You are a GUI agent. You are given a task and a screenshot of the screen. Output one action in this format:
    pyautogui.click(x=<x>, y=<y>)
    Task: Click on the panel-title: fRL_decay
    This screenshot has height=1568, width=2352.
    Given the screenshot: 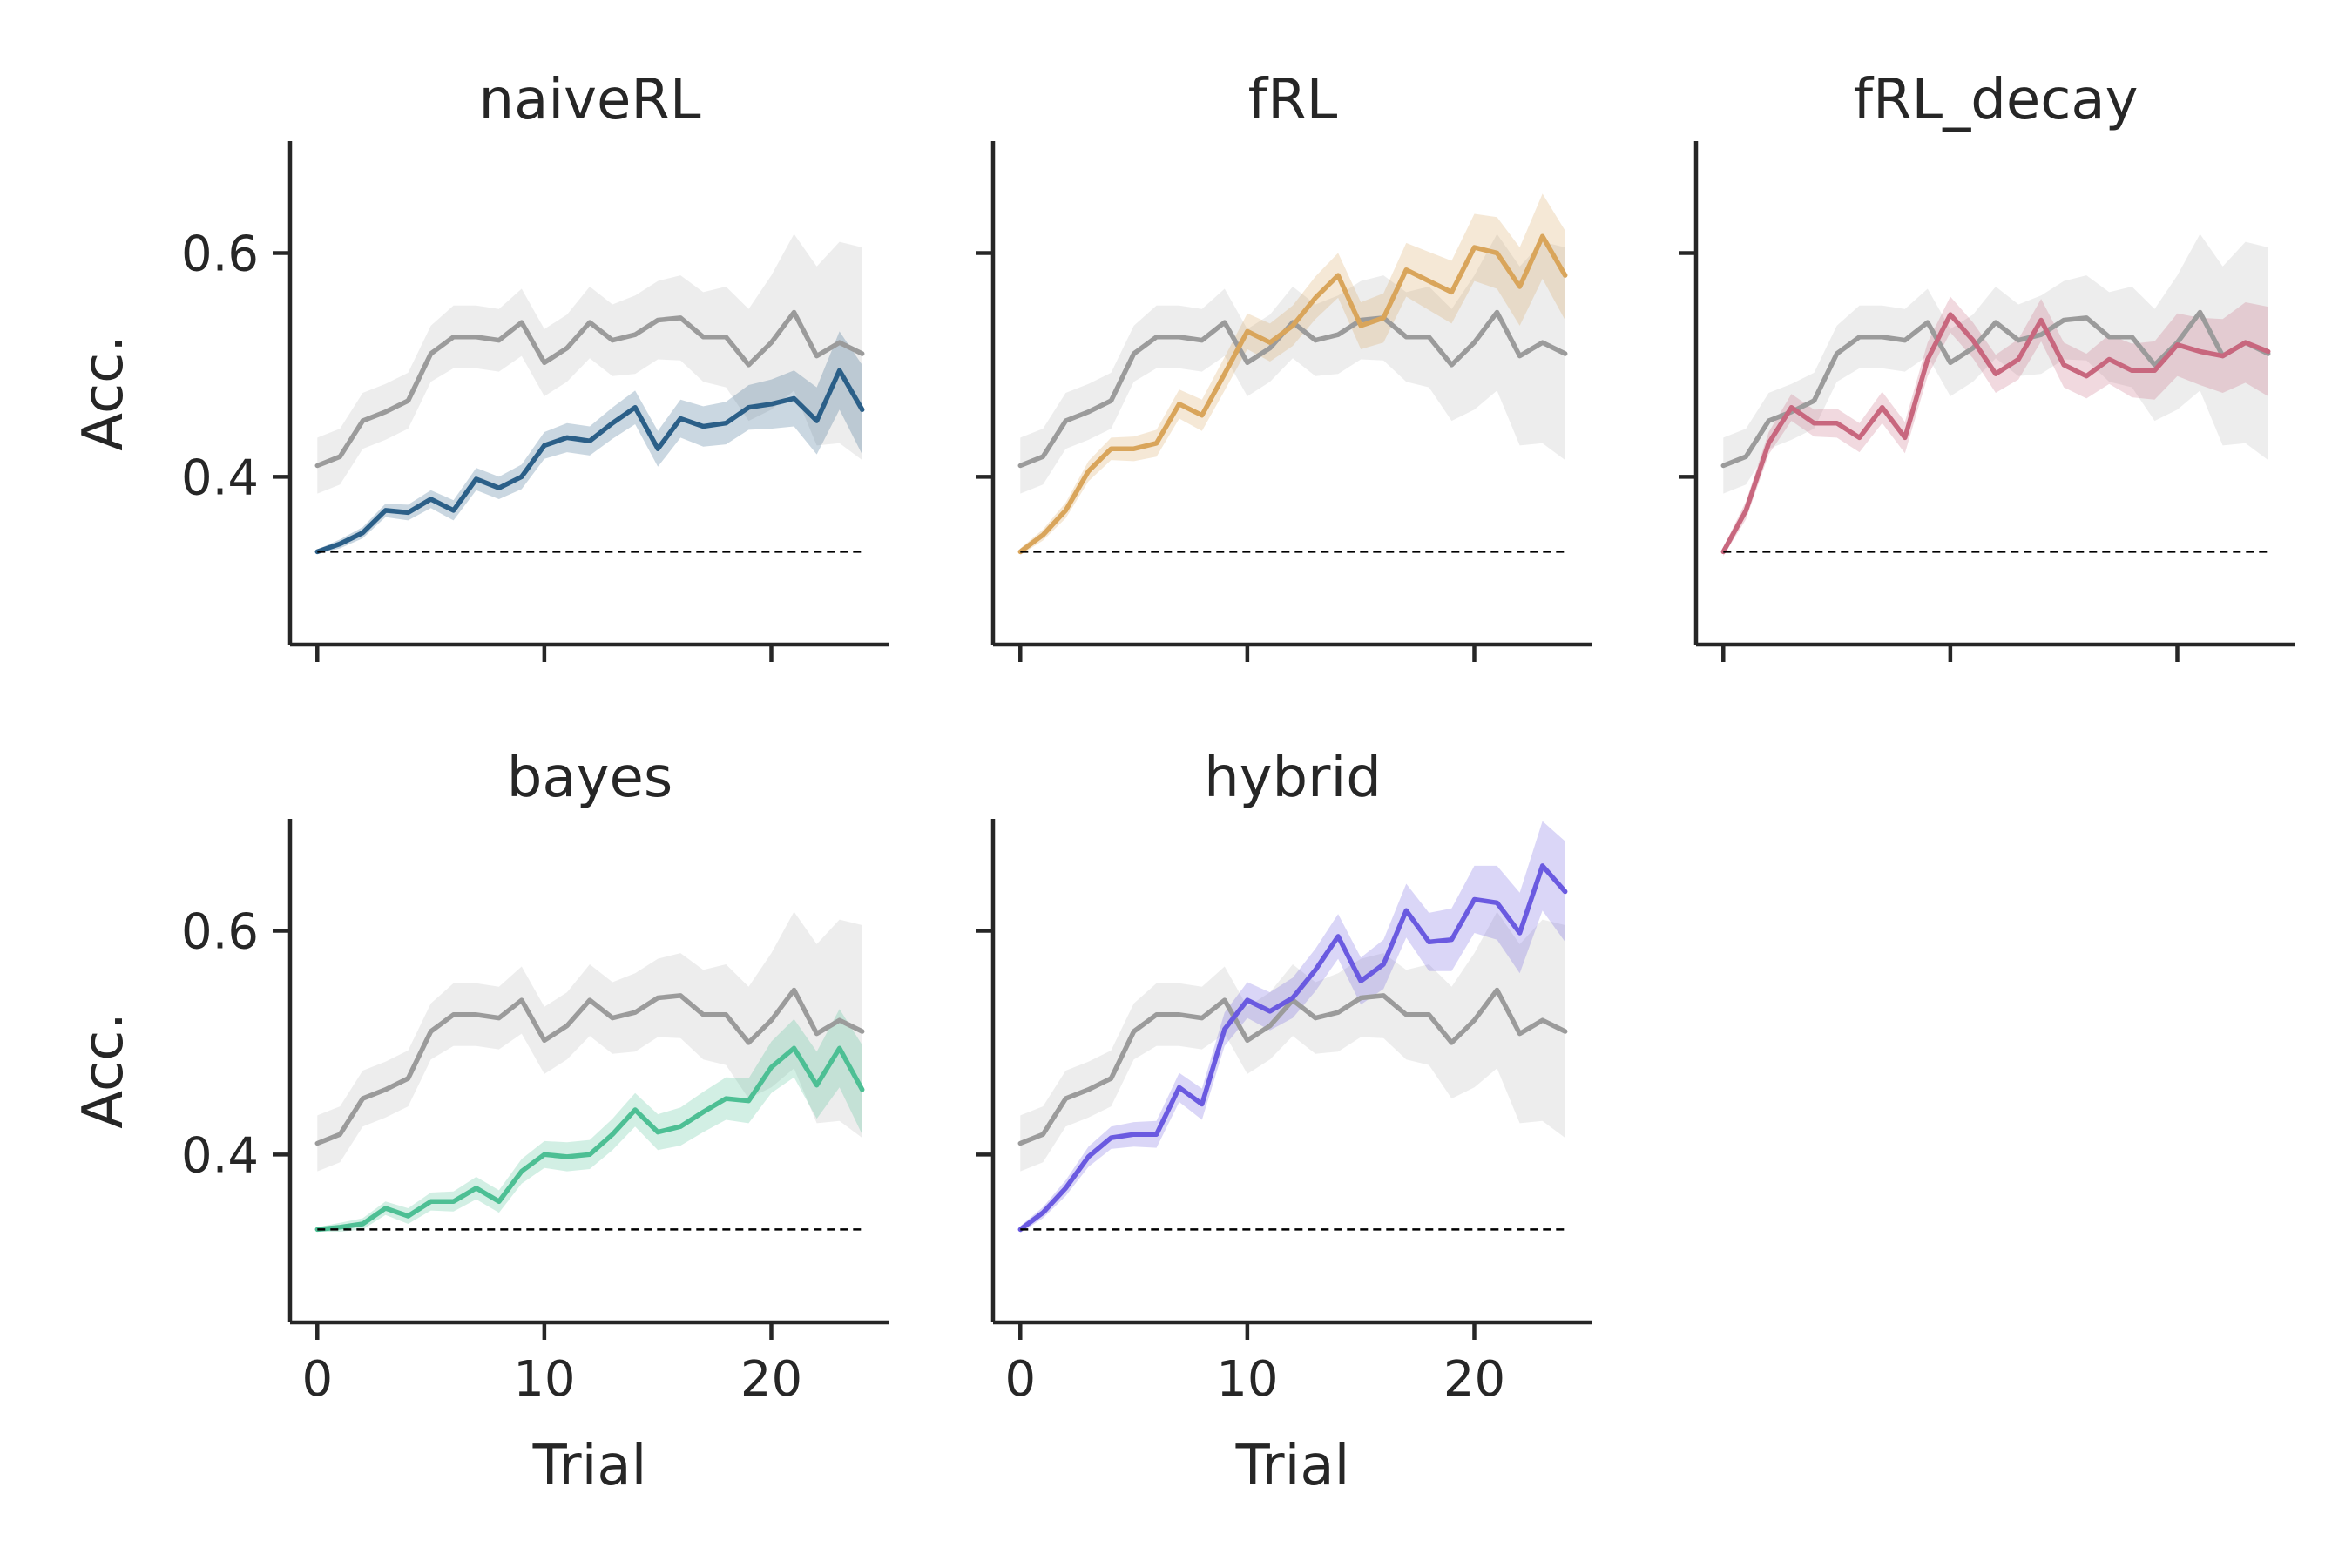 What is the action you would take?
    pyautogui.click(x=1997, y=100)
    